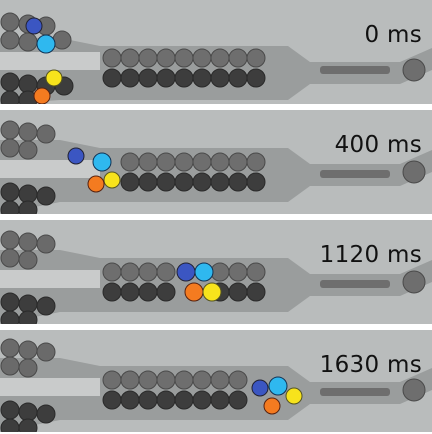  What do you see at coordinates (393, 35) in the screenshot?
I see `timestamp-label: 0 ms` at bounding box center [393, 35].